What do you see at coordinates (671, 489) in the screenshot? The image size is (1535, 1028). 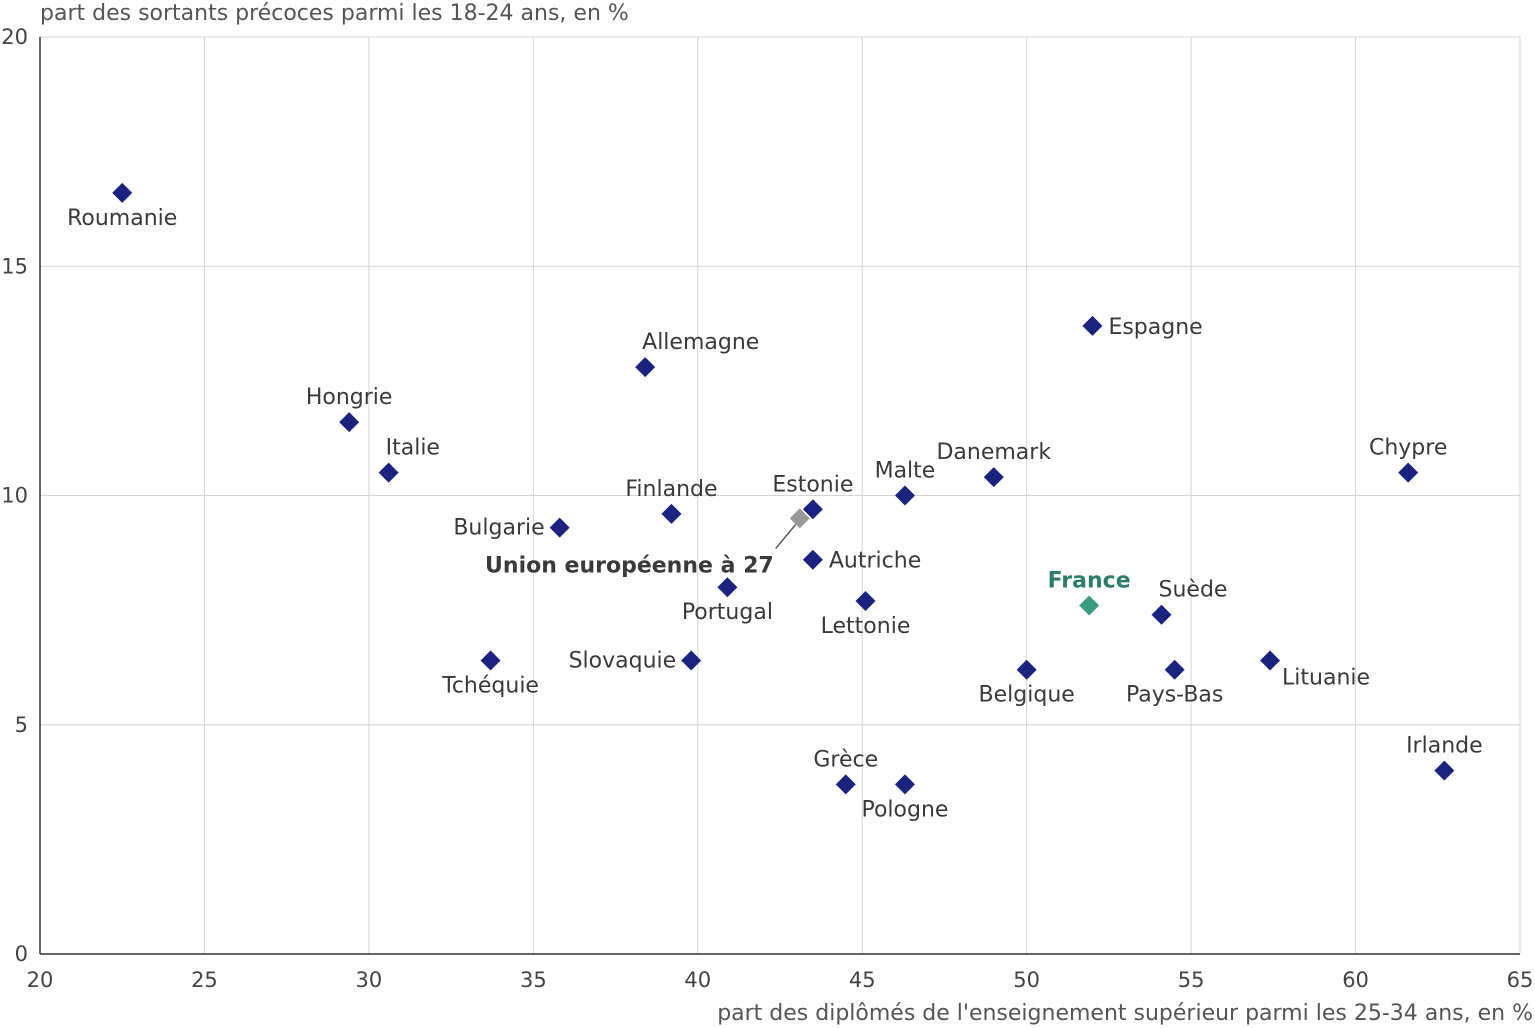 I see `data-label: Finlande` at bounding box center [671, 489].